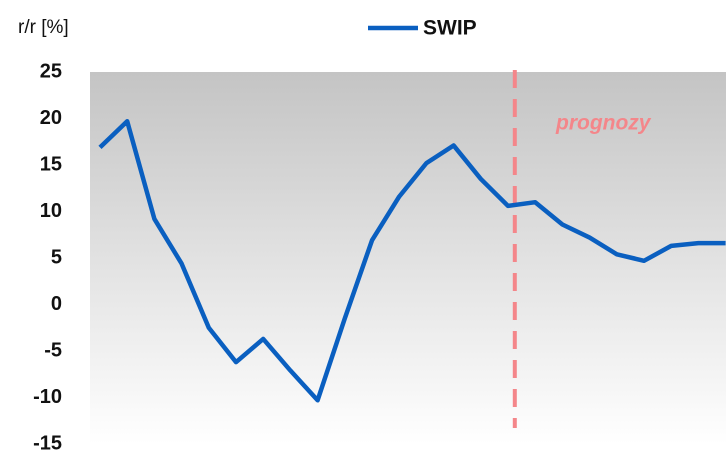 The width and height of the screenshot is (726, 454). I want to click on y-tick-label: 15, so click(51, 164).